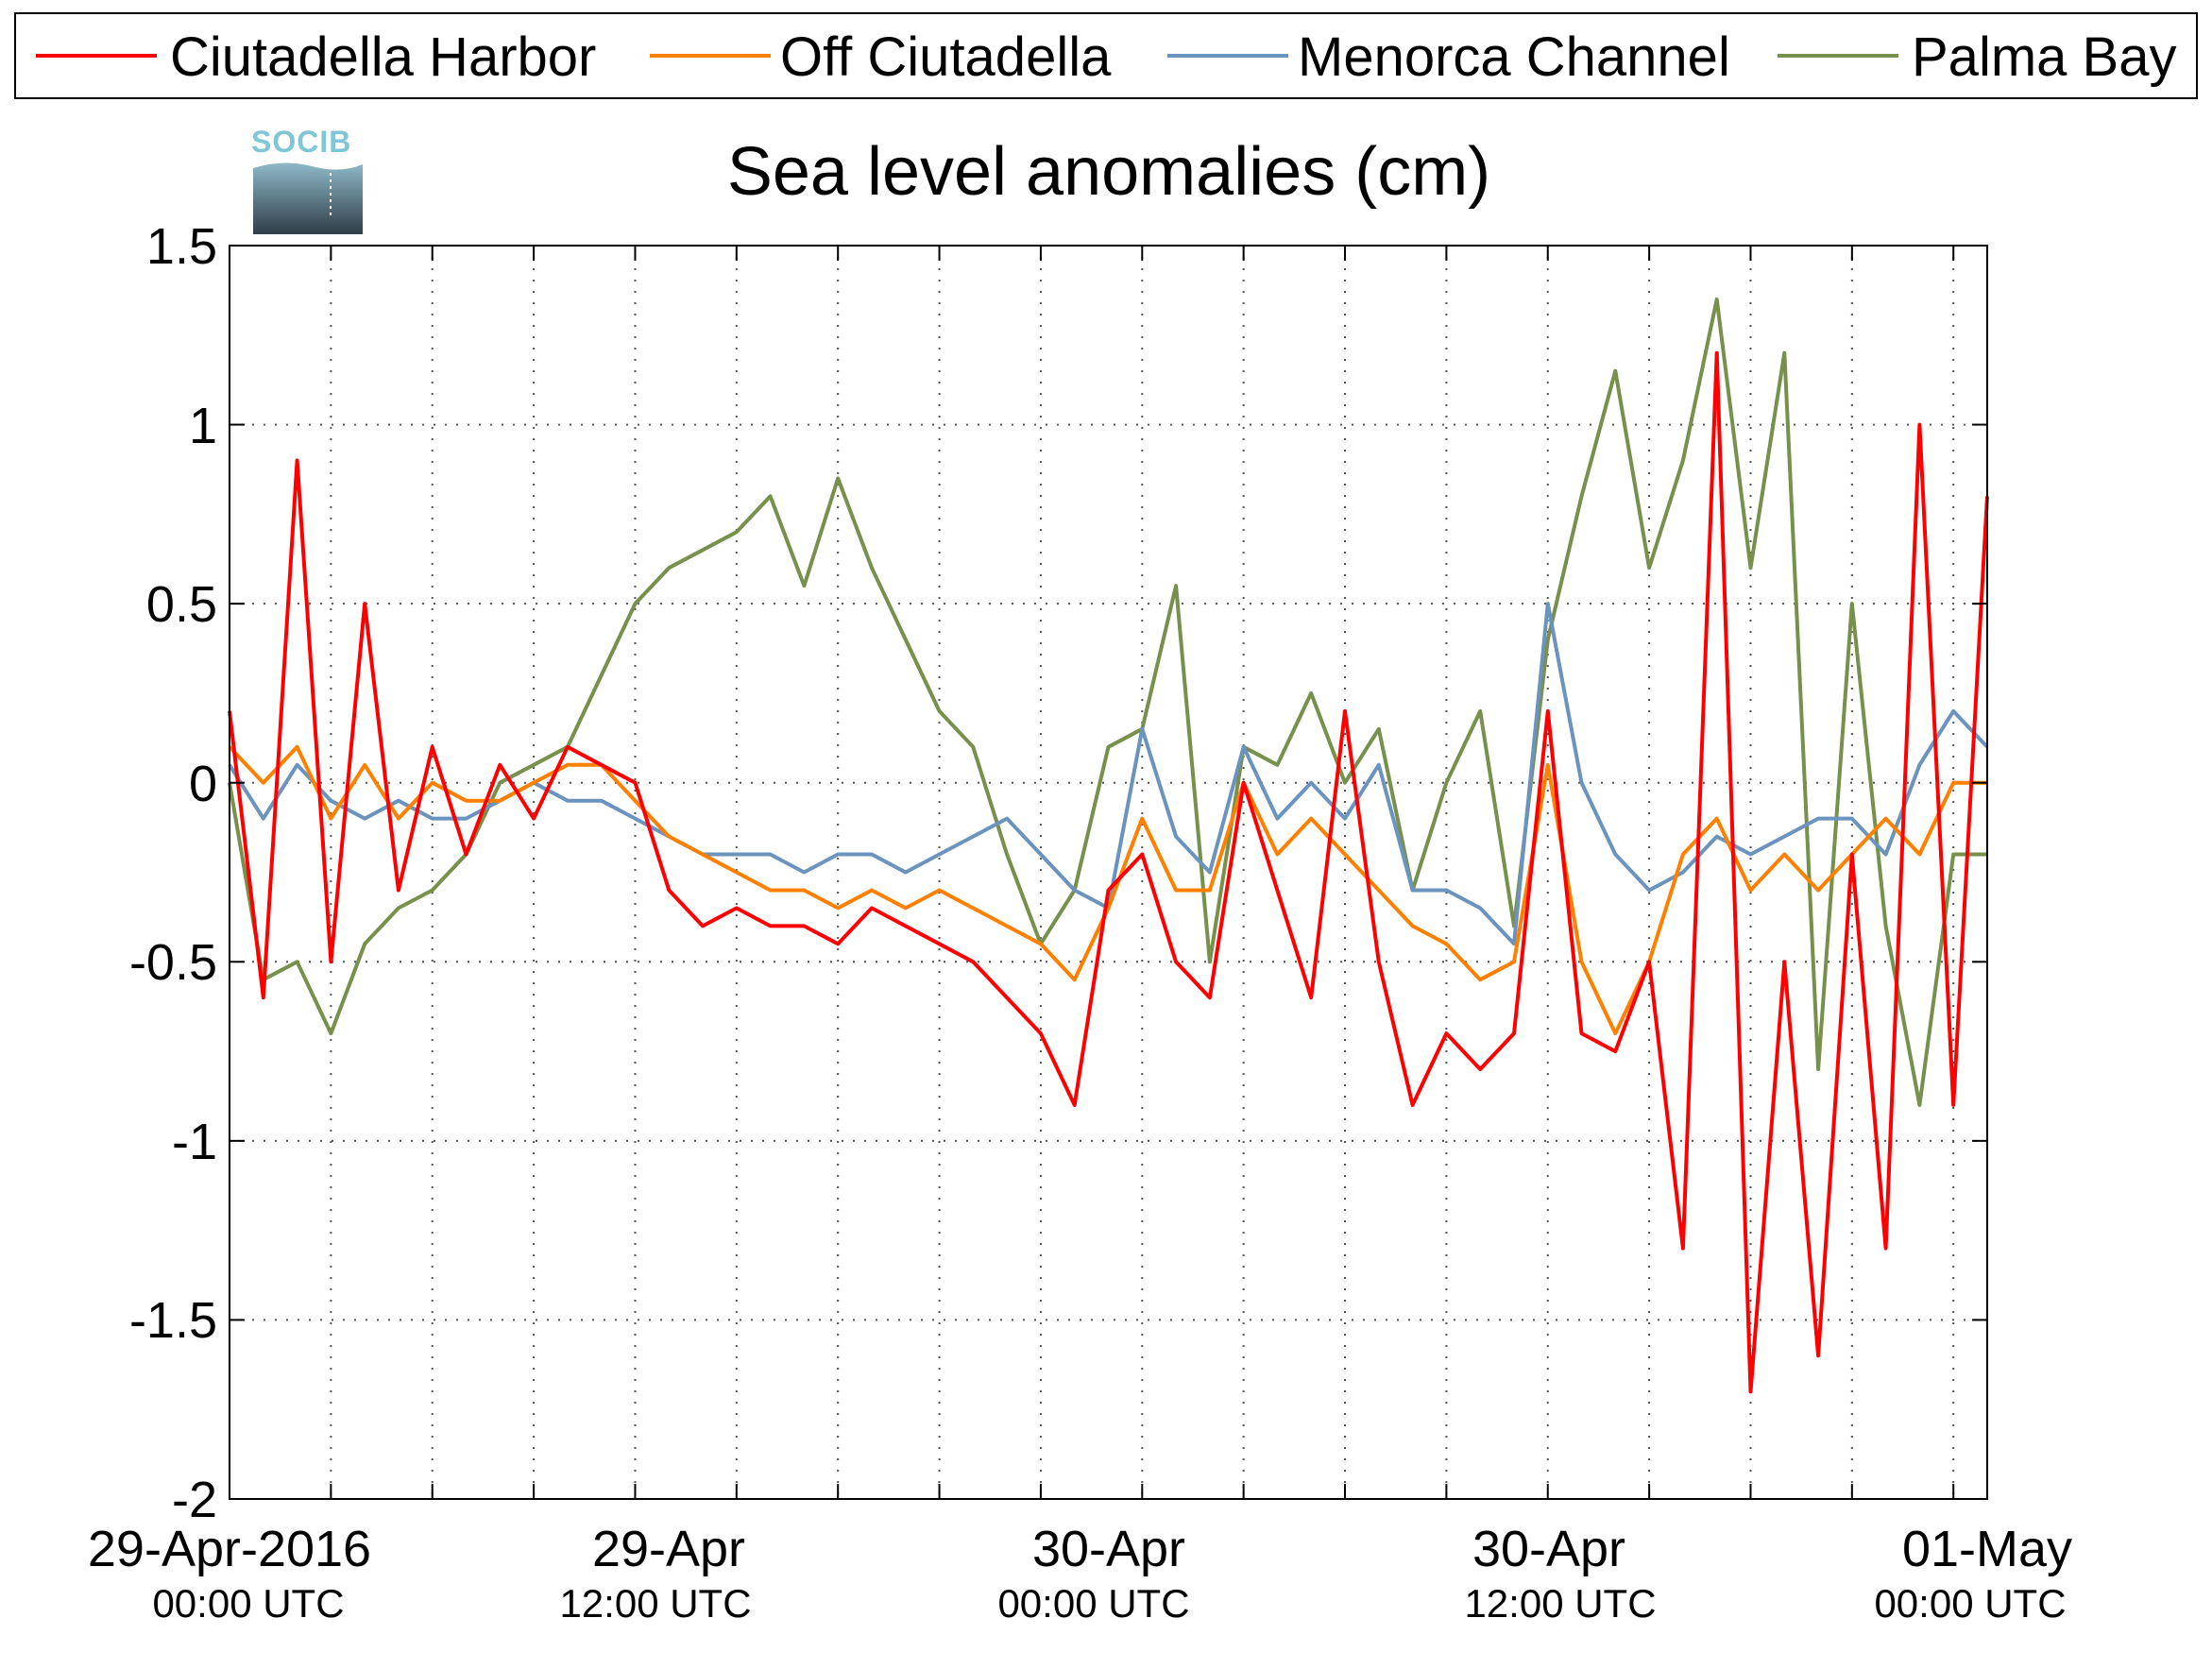 Image resolution: width=2212 pixels, height=1669 pixels. What do you see at coordinates (1107, 890) in the screenshot?
I see `series-line-off-ciutadella` at bounding box center [1107, 890].